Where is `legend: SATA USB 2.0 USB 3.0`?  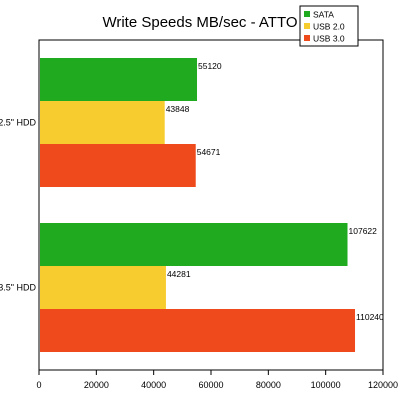 legend: SATA USB 2.0 USB 3.0 is located at coordinates (329, 26).